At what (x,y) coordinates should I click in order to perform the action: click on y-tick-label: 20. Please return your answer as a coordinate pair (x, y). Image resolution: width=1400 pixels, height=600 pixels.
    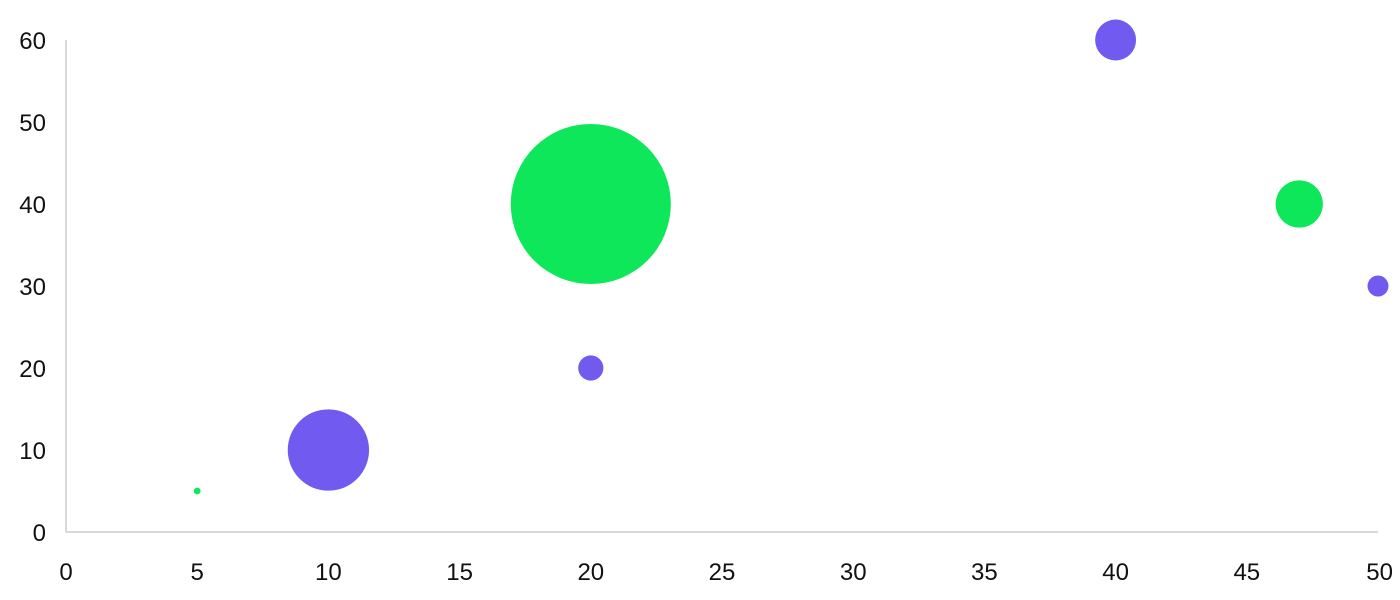
    Looking at the image, I should click on (32, 369).